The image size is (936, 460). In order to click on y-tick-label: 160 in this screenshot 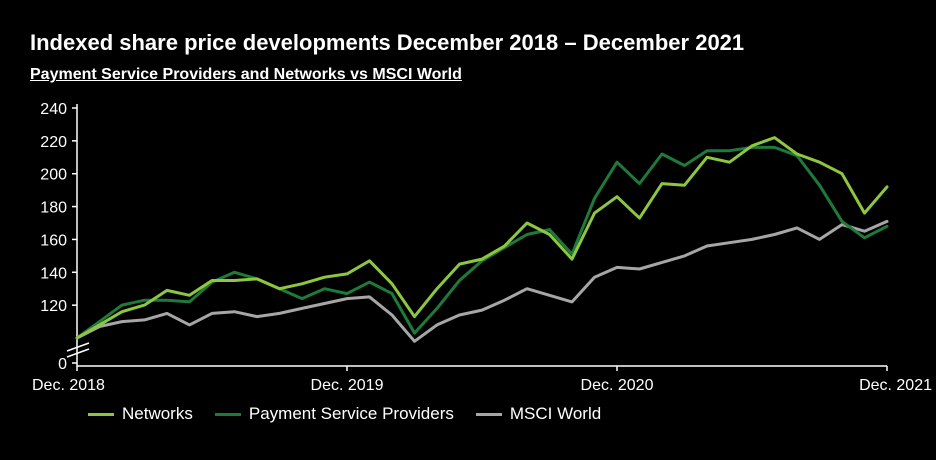, I will do `click(53, 240)`.